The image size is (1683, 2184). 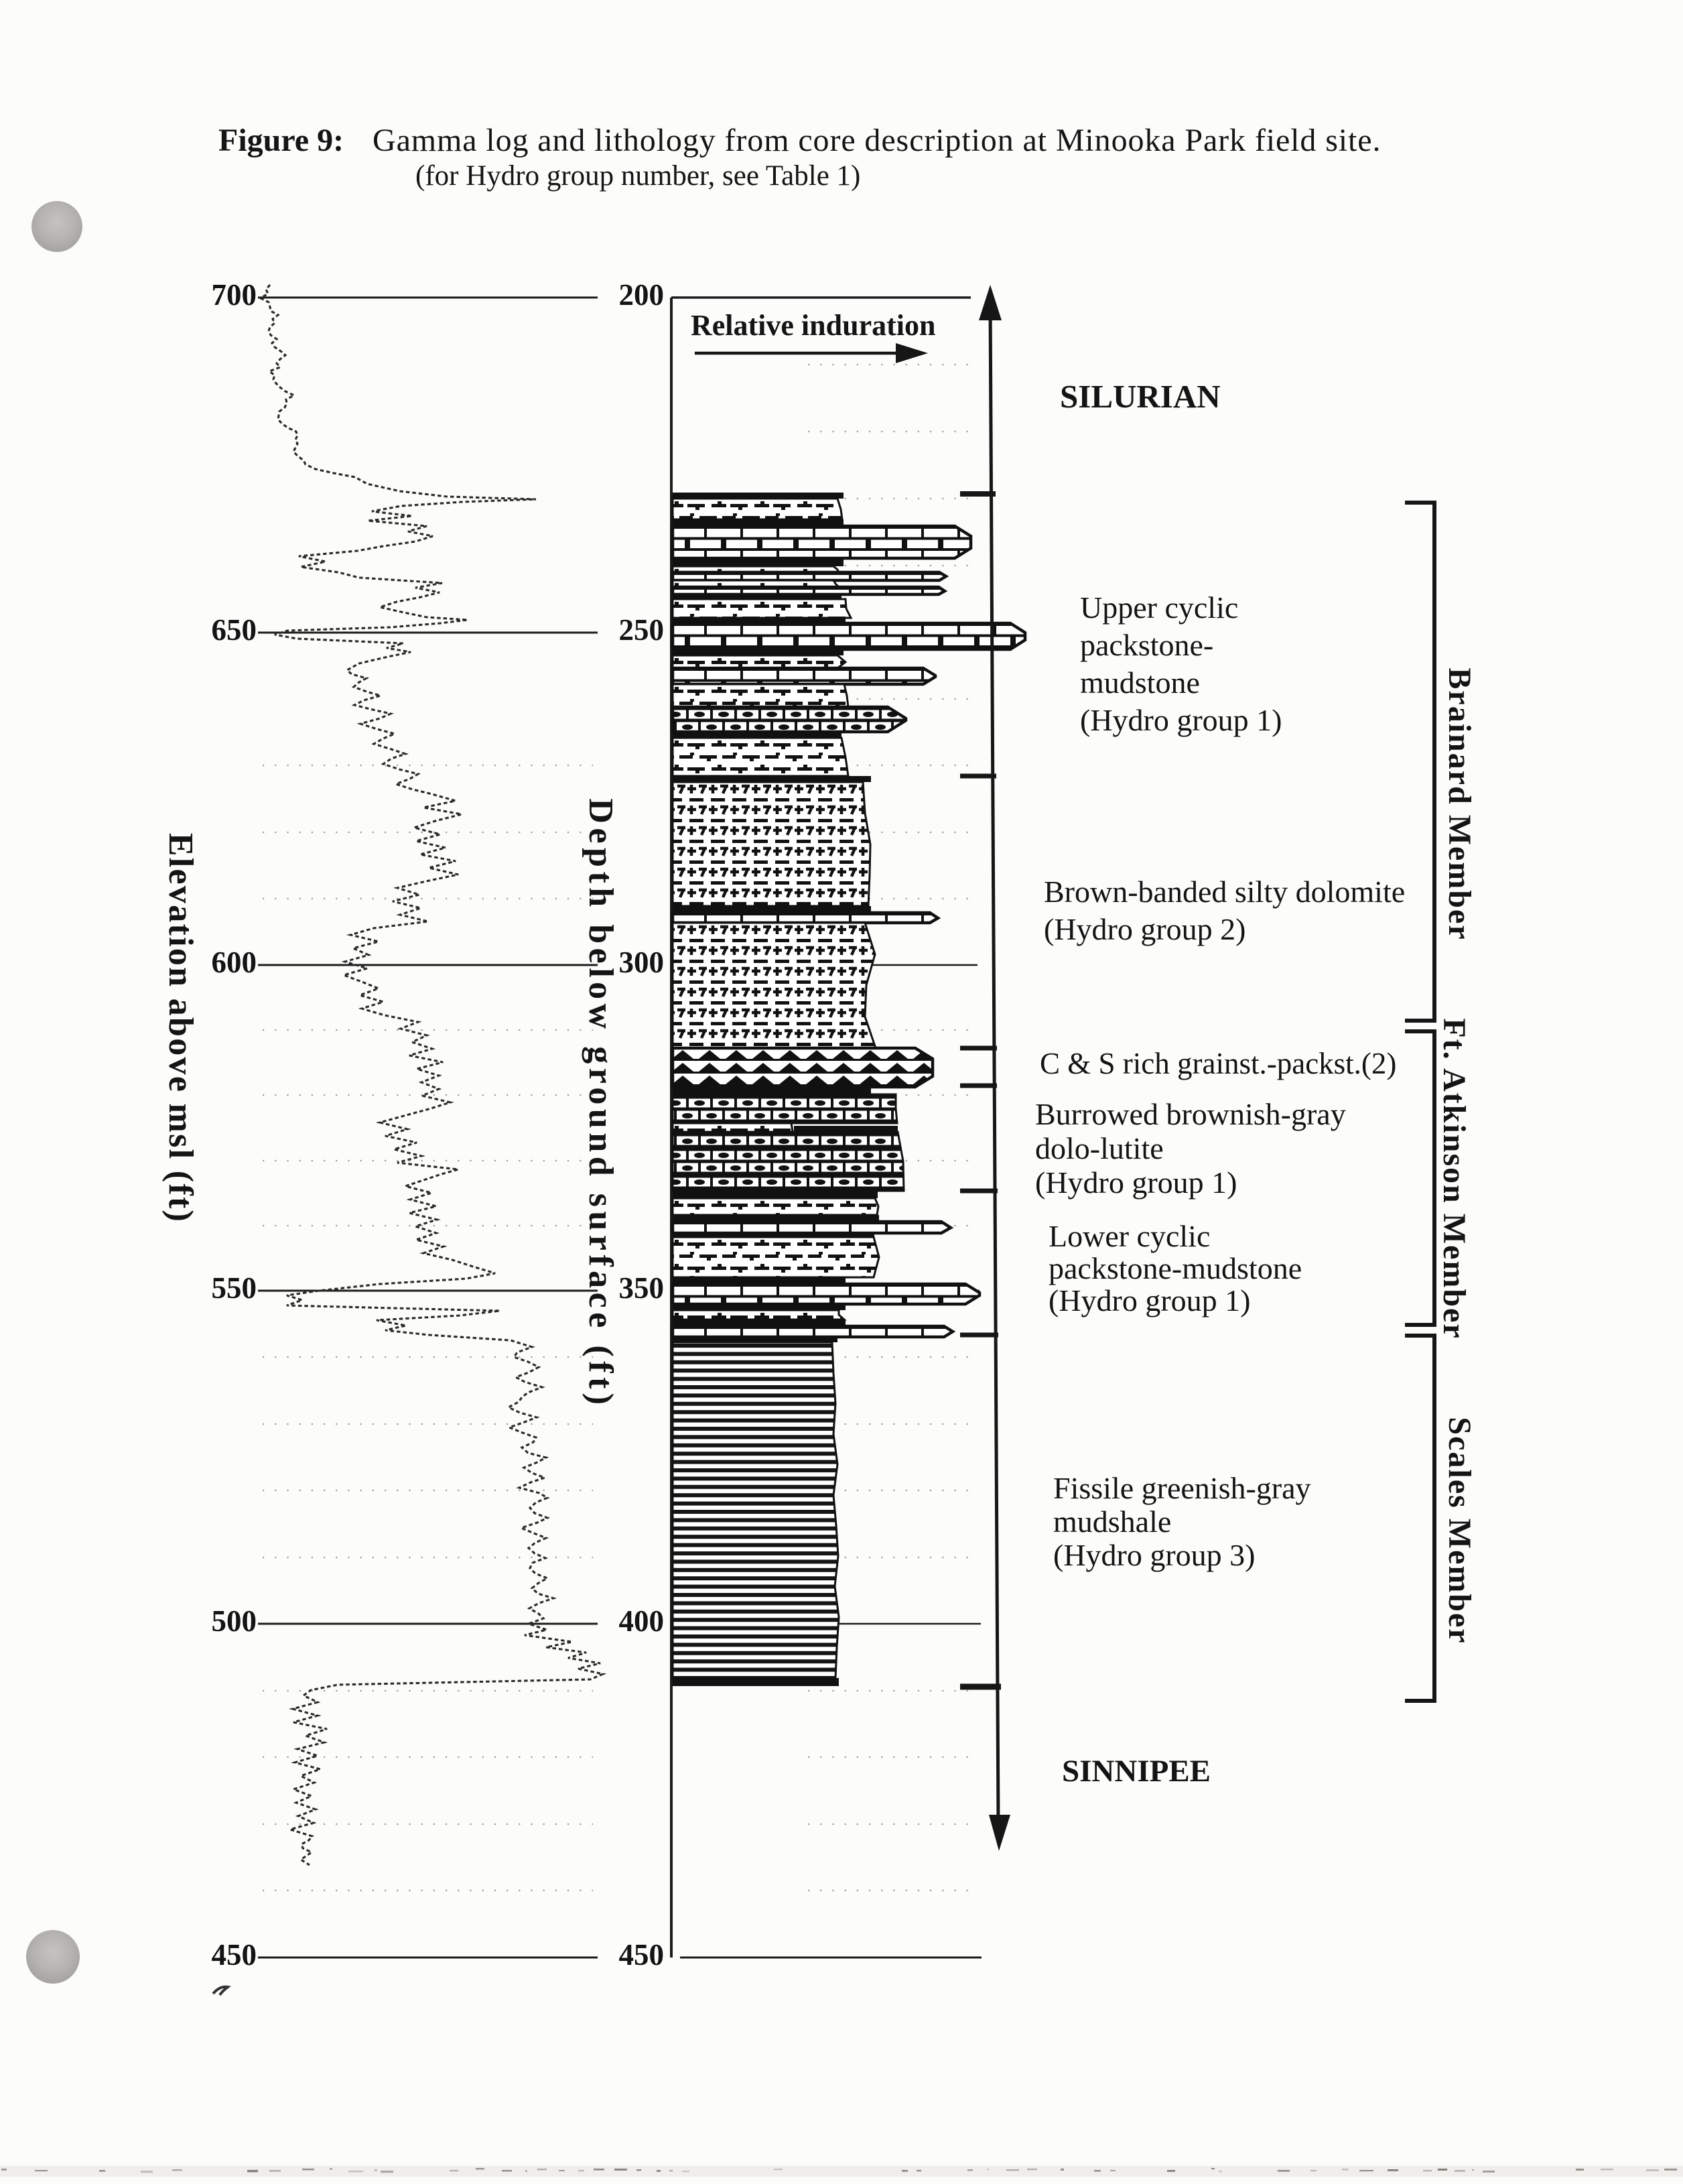 What do you see at coordinates (642, 963) in the screenshot?
I see `svg-text: 300` at bounding box center [642, 963].